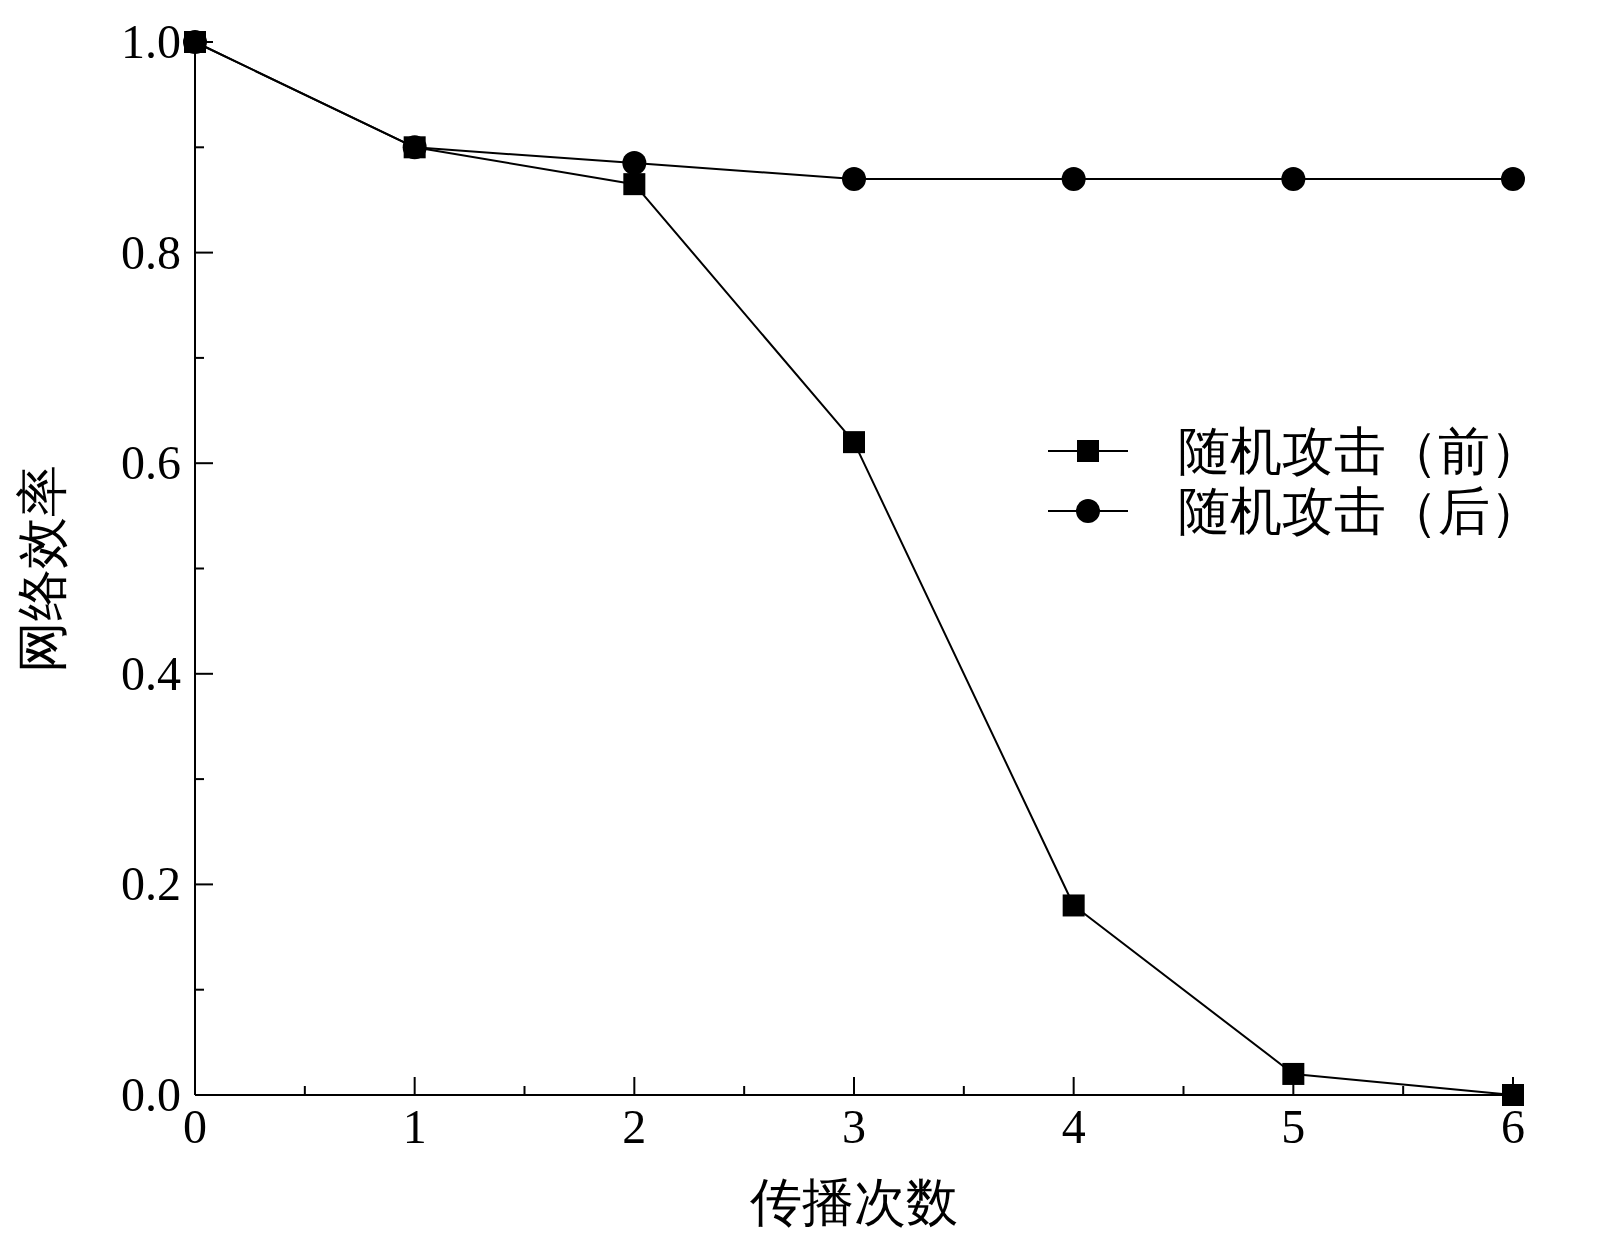 The image size is (1606, 1241). I want to click on x-tick-label: 6, so click(1513, 1126).